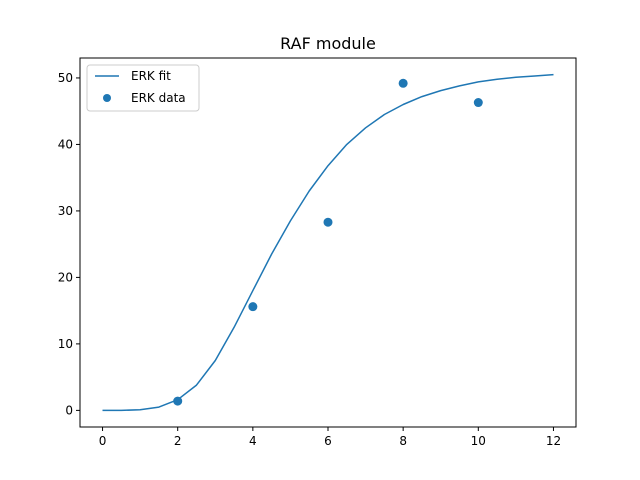 The image size is (640, 480). What do you see at coordinates (69, 244) in the screenshot?
I see `y-axis-ticks: 0 10 20 30 40 50` at bounding box center [69, 244].